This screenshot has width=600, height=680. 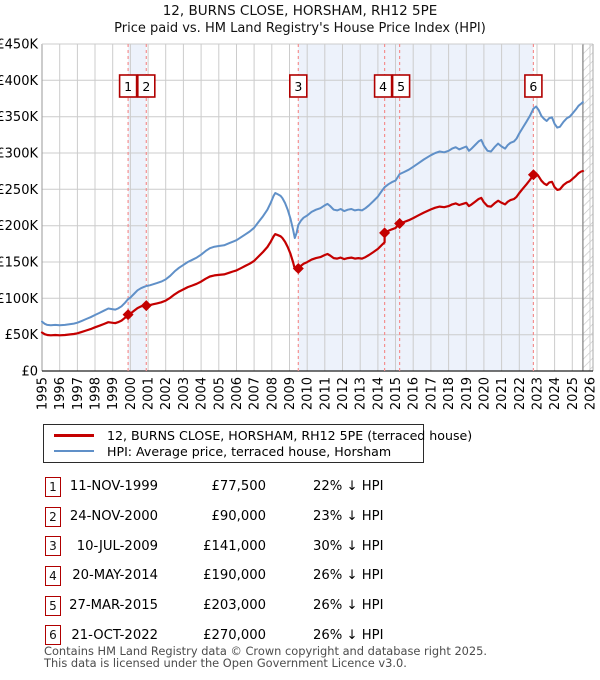 I want to click on x-axis-label: 2002, so click(x=166, y=393).